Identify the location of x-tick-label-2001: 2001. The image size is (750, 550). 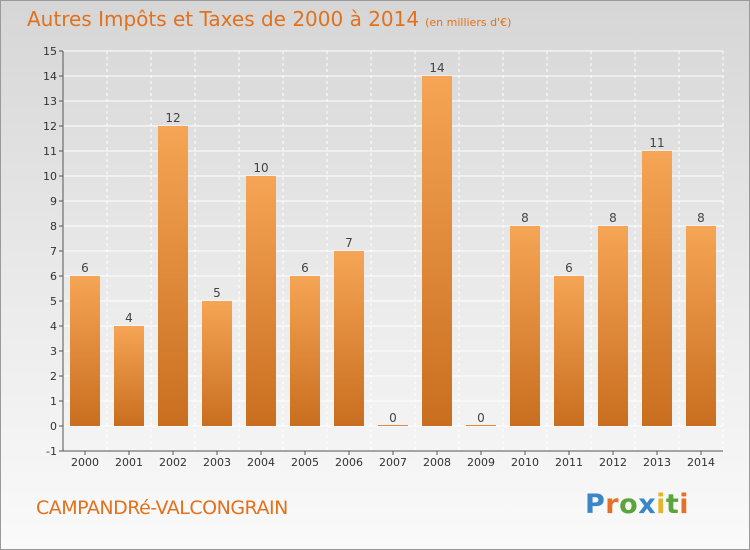
(129, 462).